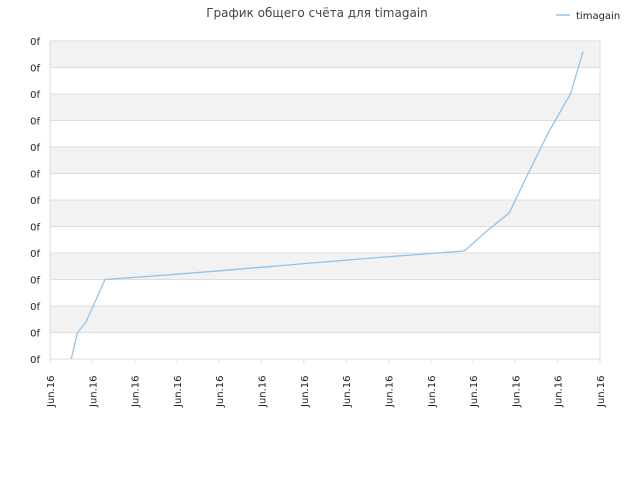 This screenshot has height=480, width=640. I want to click on chart-title: График общего счёта для timagain, so click(317, 13).